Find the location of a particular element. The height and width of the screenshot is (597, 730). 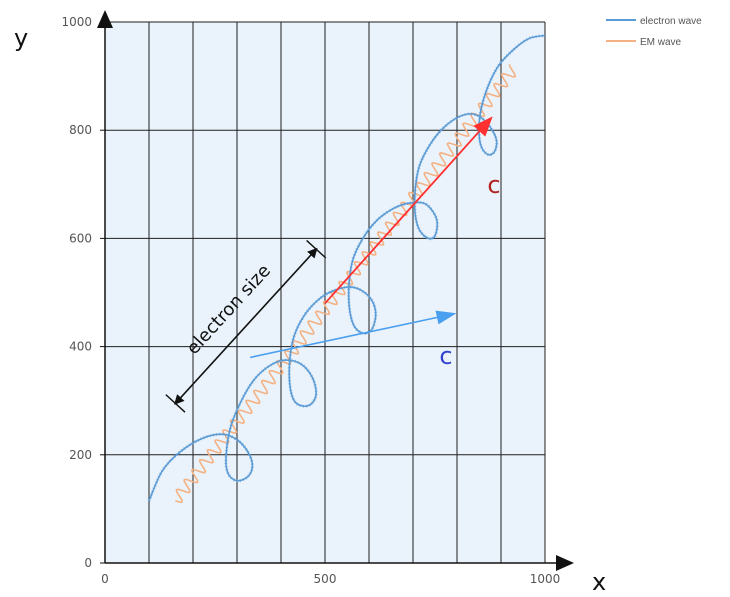

y-tick-label: 800 is located at coordinates (80, 130).